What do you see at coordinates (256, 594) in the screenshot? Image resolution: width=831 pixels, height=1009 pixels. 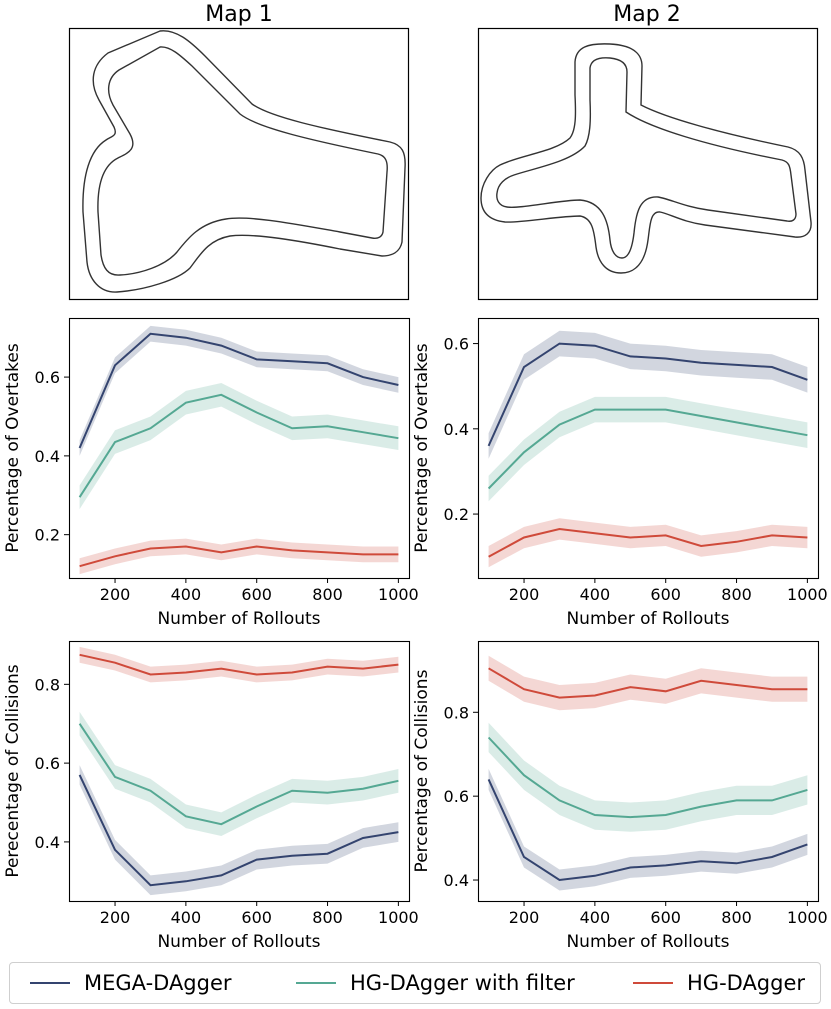 I see `map-1-overtakes-xtick-label: 600` at bounding box center [256, 594].